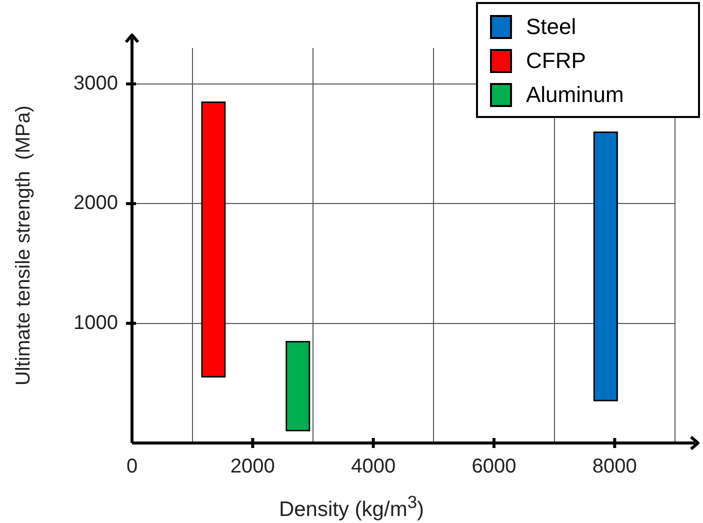 The image size is (703, 523). What do you see at coordinates (96, 323) in the screenshot?
I see `y-tick-label: 1000` at bounding box center [96, 323].